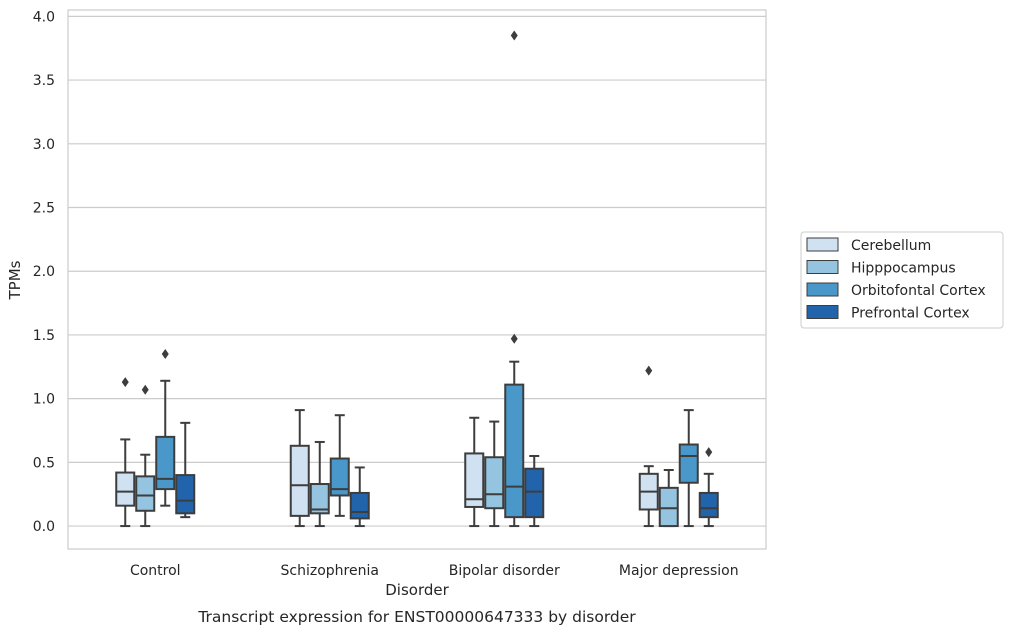 The height and width of the screenshot is (635, 1014). I want to click on legend-label: Cerebellum, so click(891, 246).